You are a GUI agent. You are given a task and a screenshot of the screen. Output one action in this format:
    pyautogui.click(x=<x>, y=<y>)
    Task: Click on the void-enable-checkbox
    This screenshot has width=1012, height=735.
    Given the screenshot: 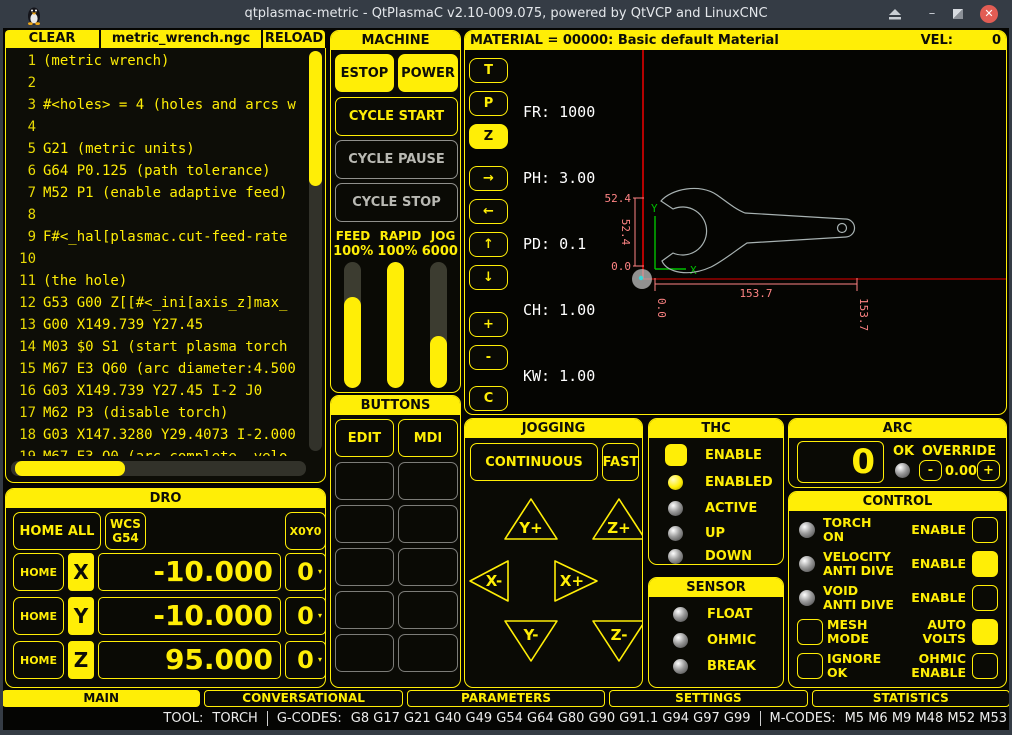 What is the action you would take?
    pyautogui.click(x=985, y=598)
    